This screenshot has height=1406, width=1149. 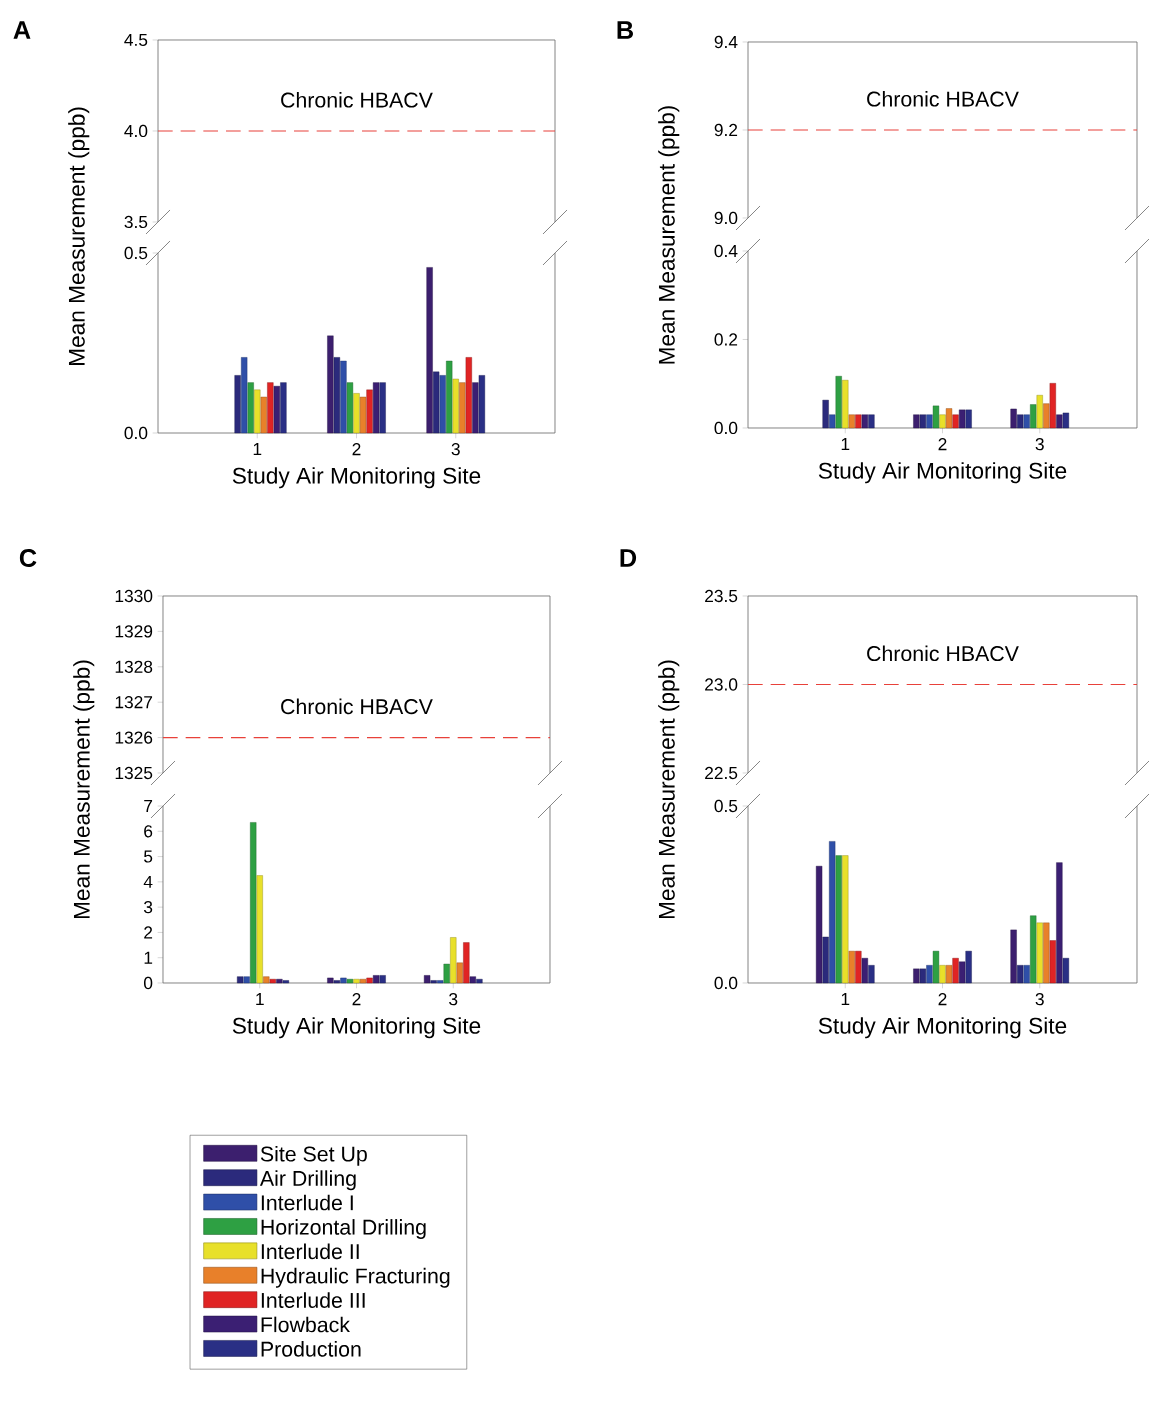 What do you see at coordinates (307, 1202) in the screenshot?
I see `legend-label: Interlude I` at bounding box center [307, 1202].